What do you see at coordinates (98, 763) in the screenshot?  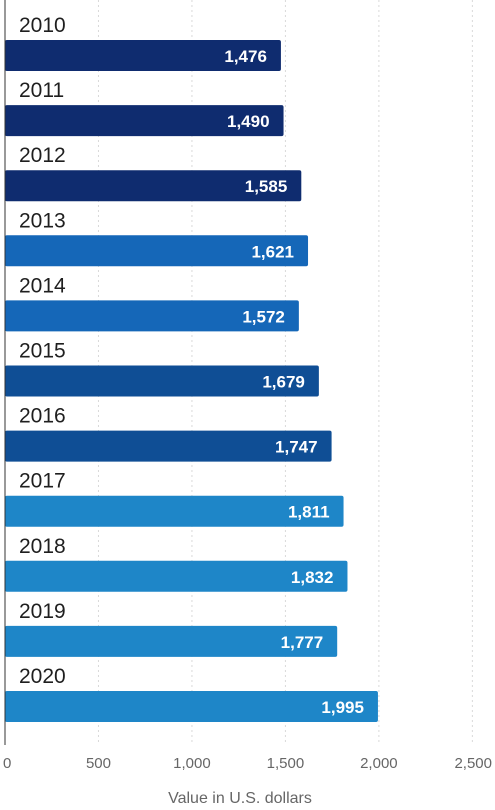 I see `x-tick-label: 500` at bounding box center [98, 763].